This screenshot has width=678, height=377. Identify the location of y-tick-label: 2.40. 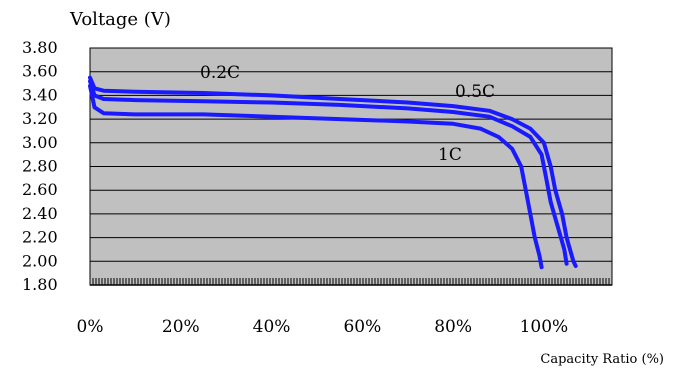
(40, 213).